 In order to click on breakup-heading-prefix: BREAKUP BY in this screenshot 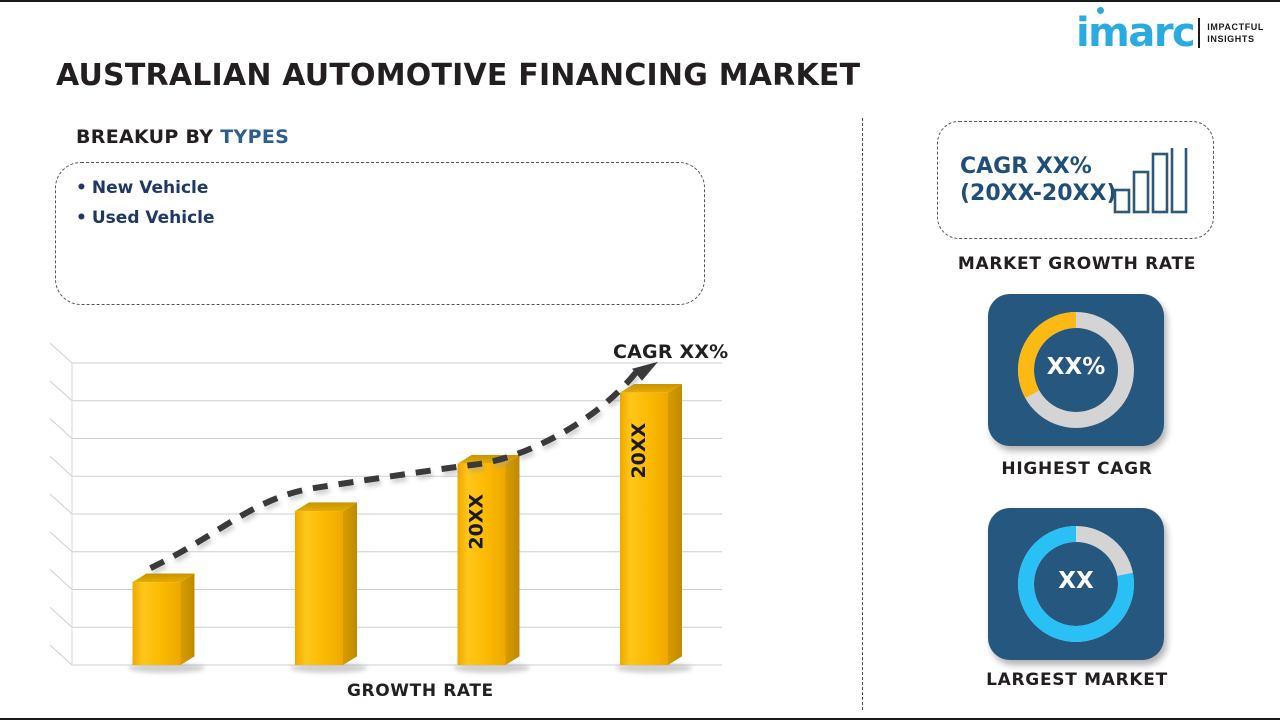, I will do `click(148, 137)`.